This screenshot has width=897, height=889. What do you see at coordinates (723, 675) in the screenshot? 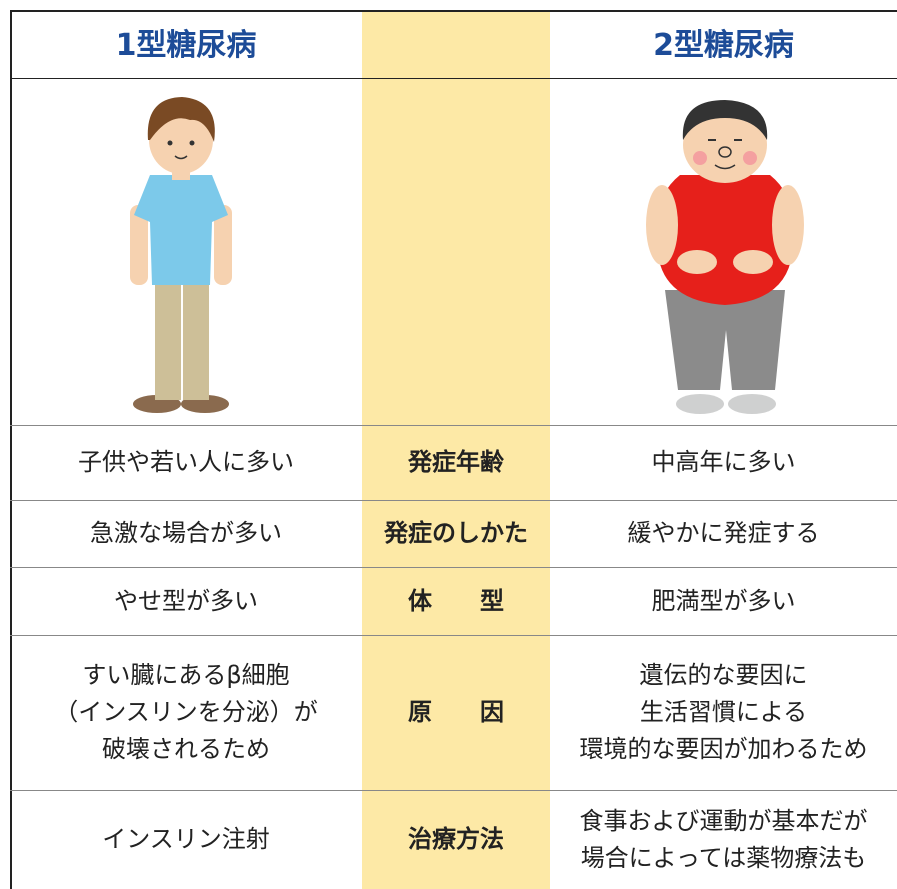
I see `cell-line: 遺伝的な要因に` at bounding box center [723, 675].